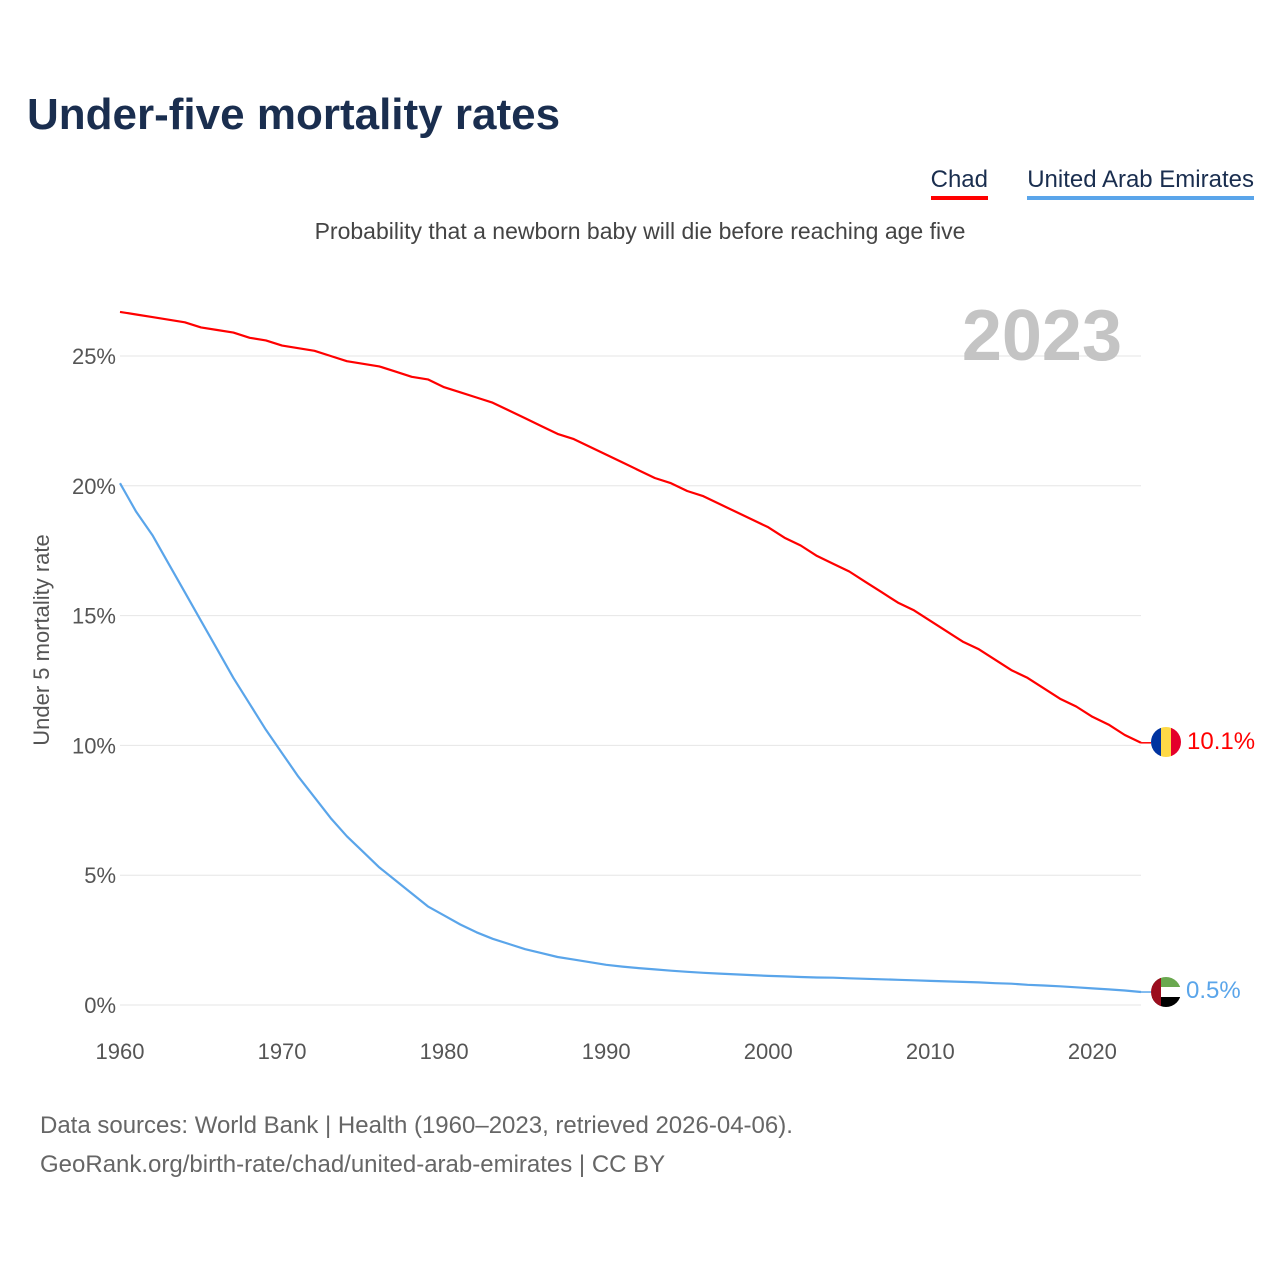  Describe the element at coordinates (930, 1051) in the screenshot. I see `x-tick-label: 2010` at that location.